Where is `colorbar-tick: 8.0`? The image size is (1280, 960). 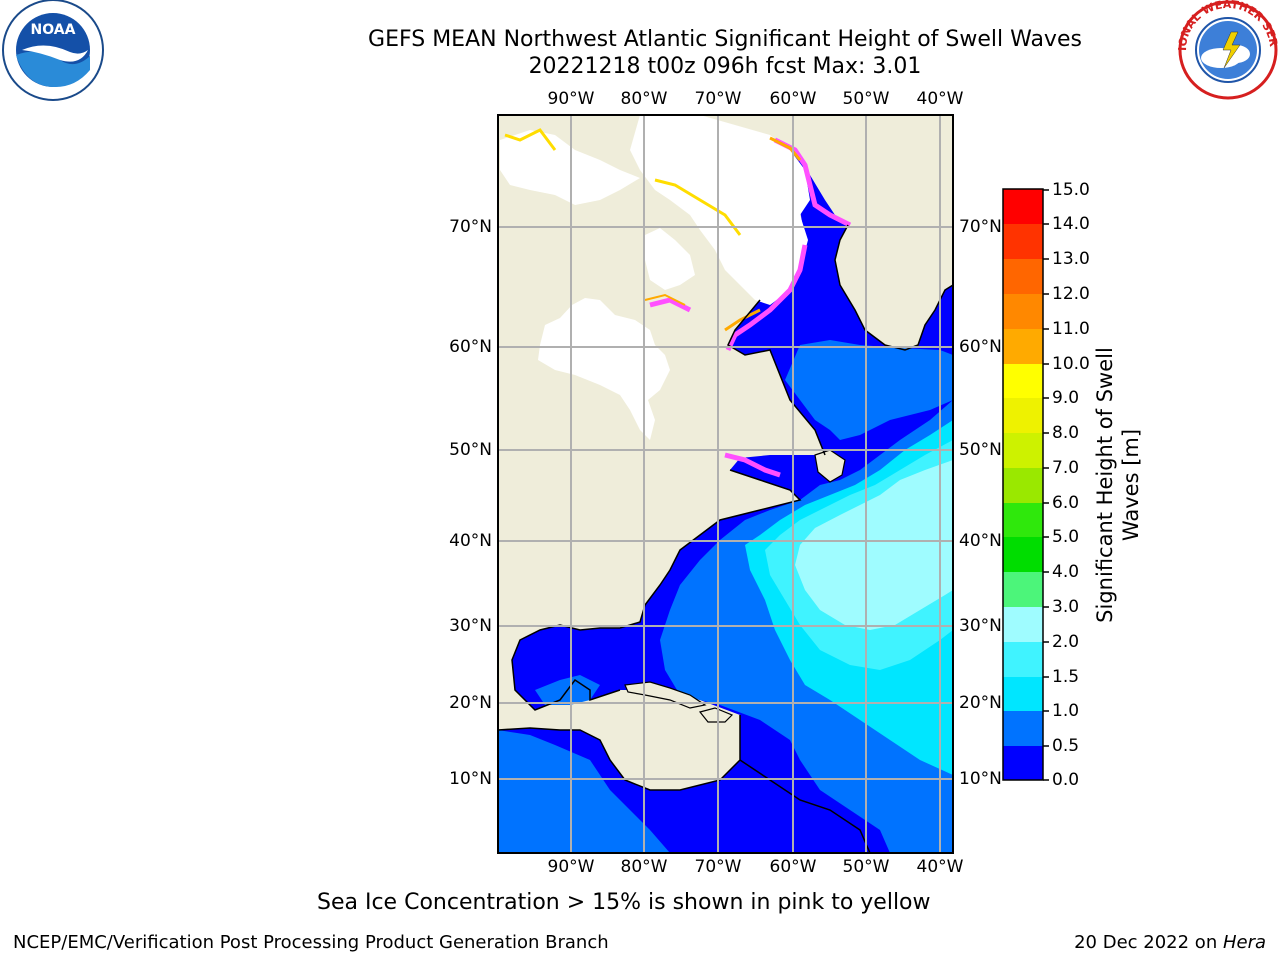
colorbar-tick: 8.0 is located at coordinates (1066, 433).